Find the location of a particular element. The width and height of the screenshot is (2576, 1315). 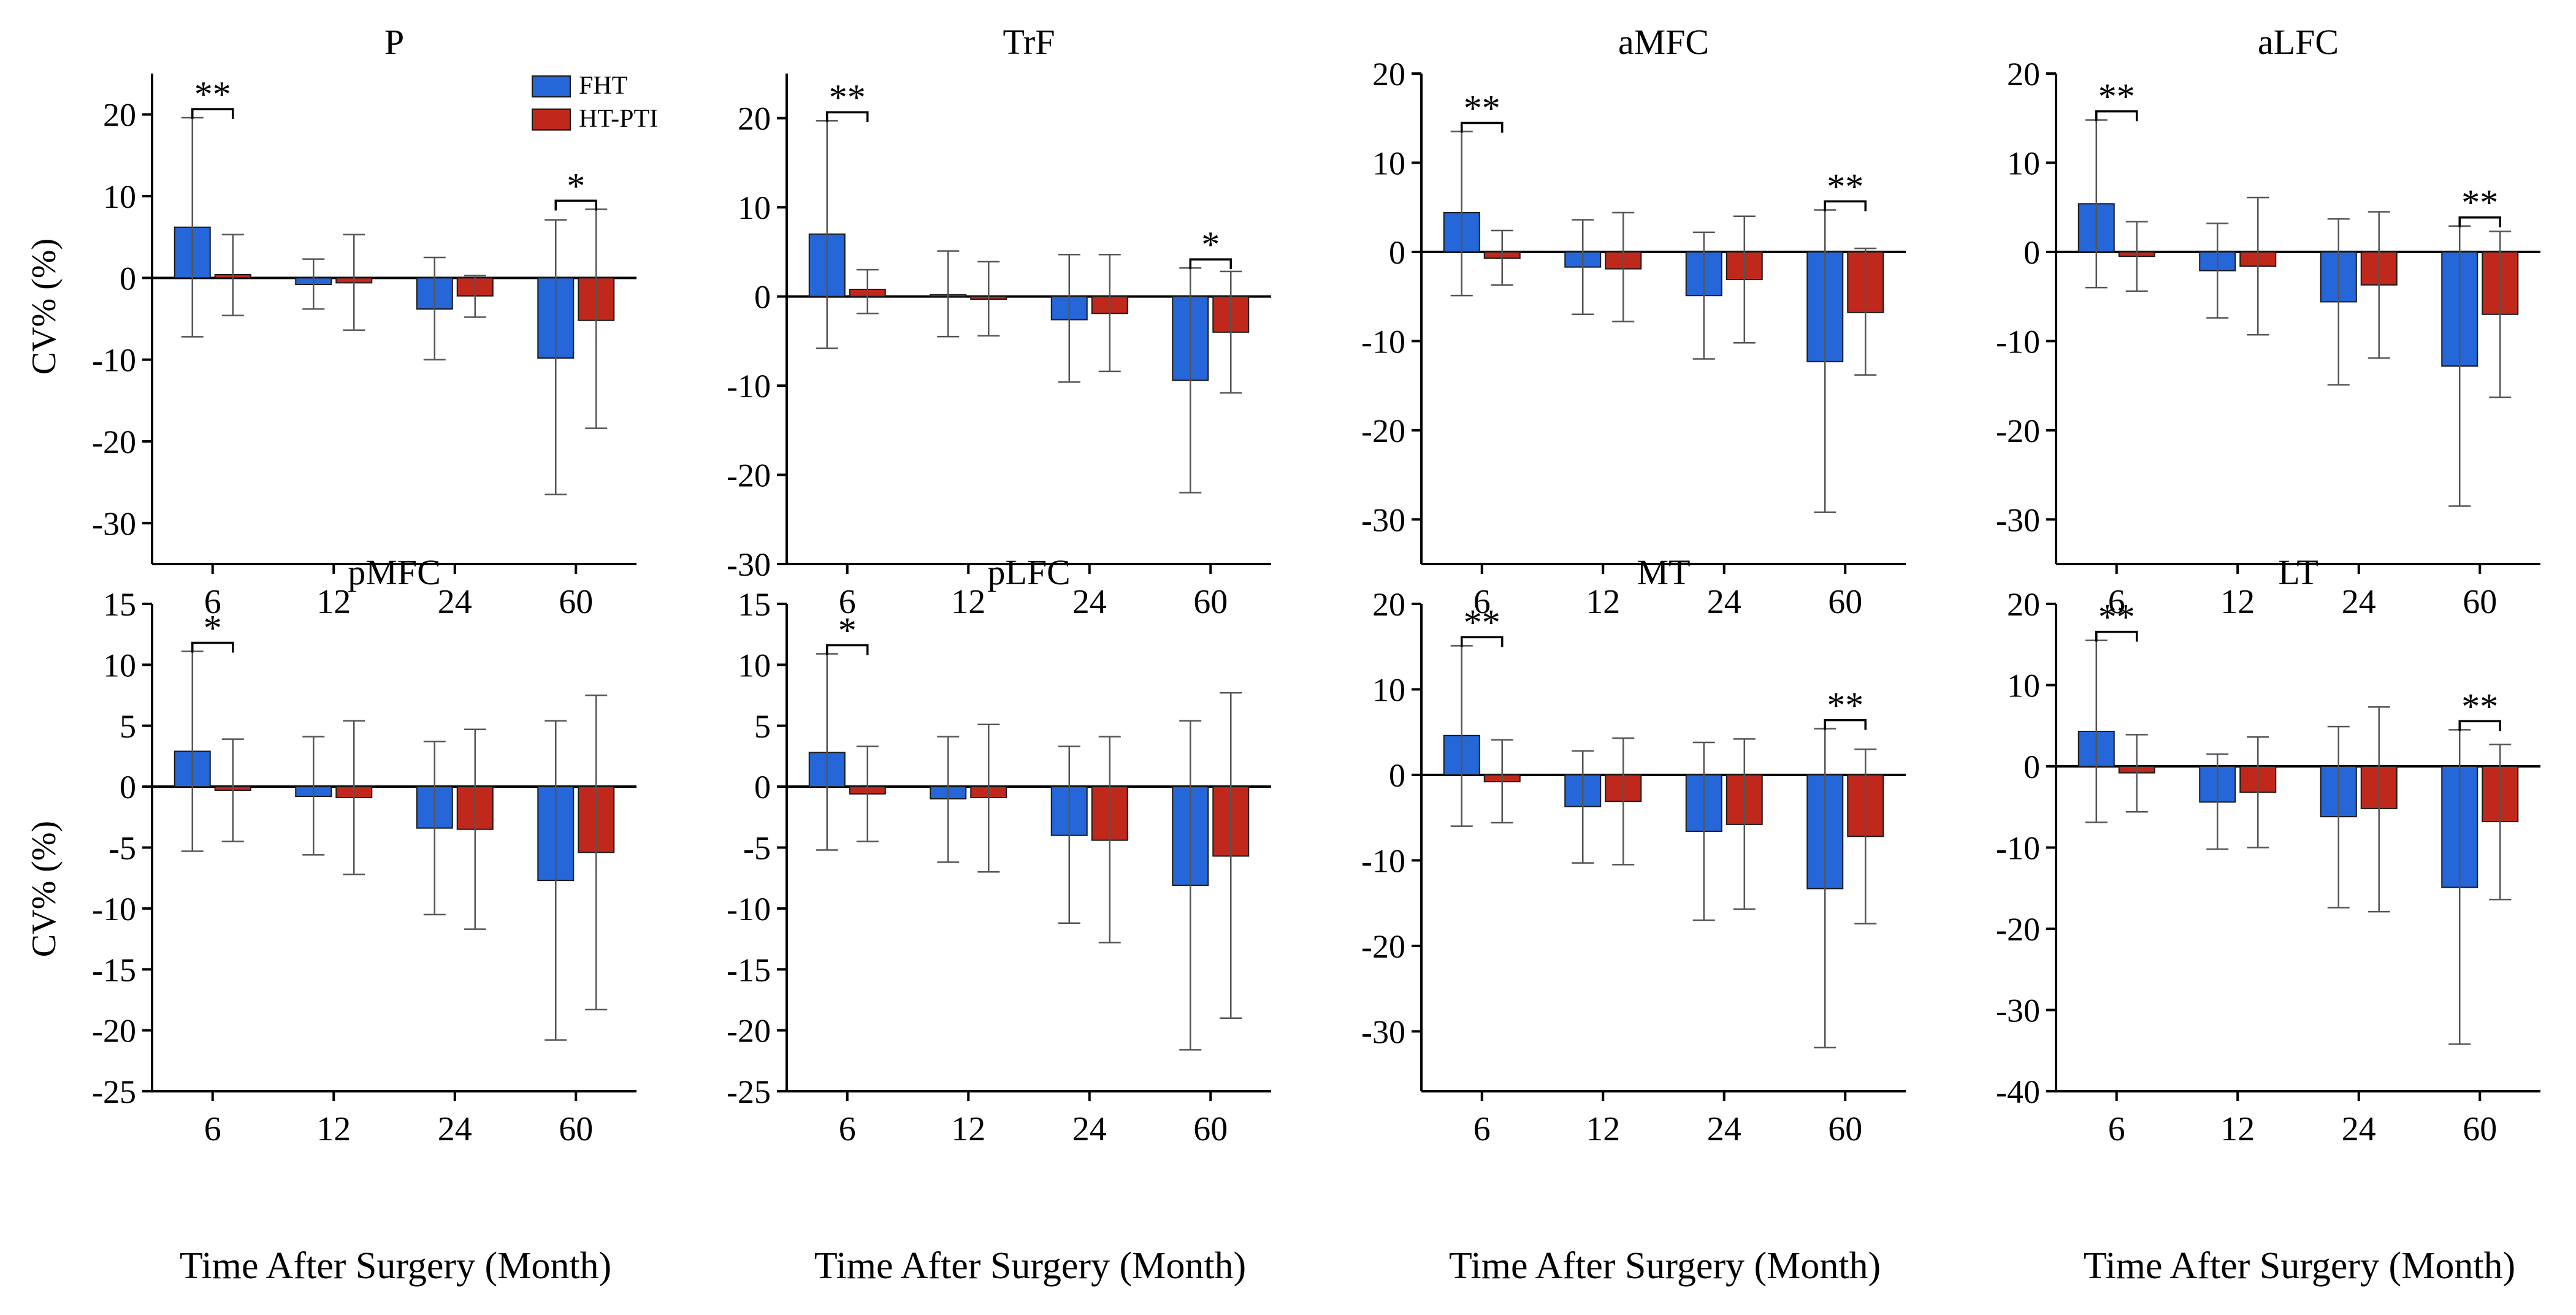

panel-mt-sig-label-6: ** is located at coordinates (1482, 622).